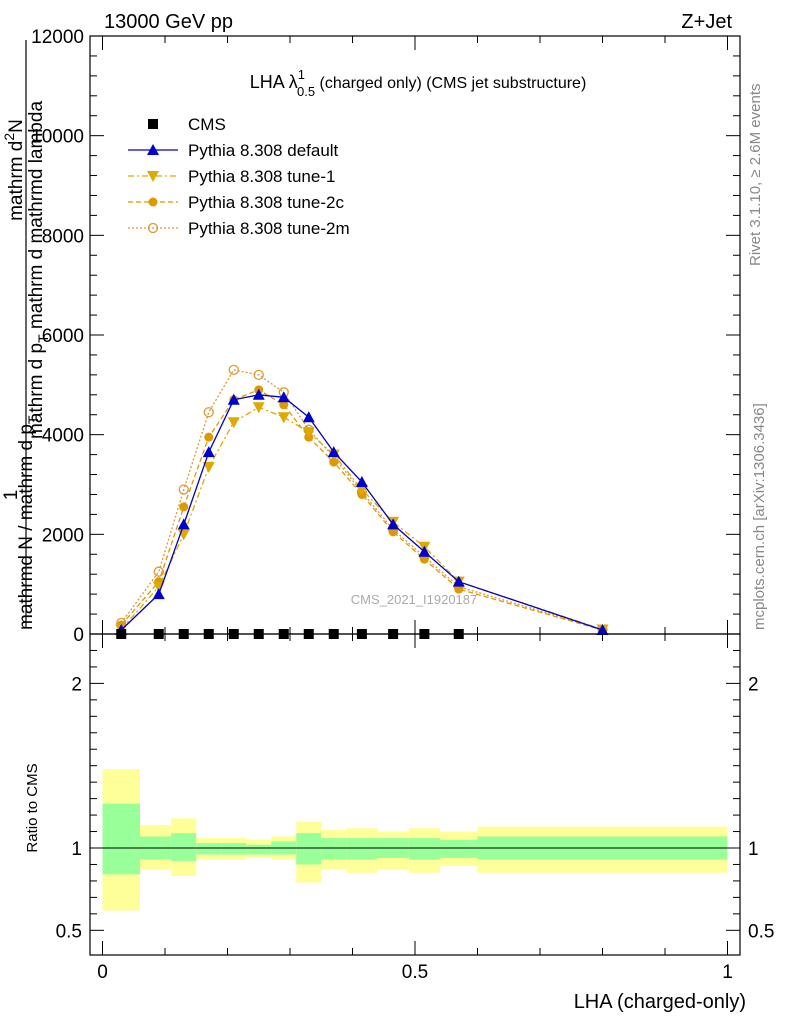 This screenshot has width=786, height=1024. I want to click on legend-entry: Pythia 8.308 tune-2c, so click(236, 202).